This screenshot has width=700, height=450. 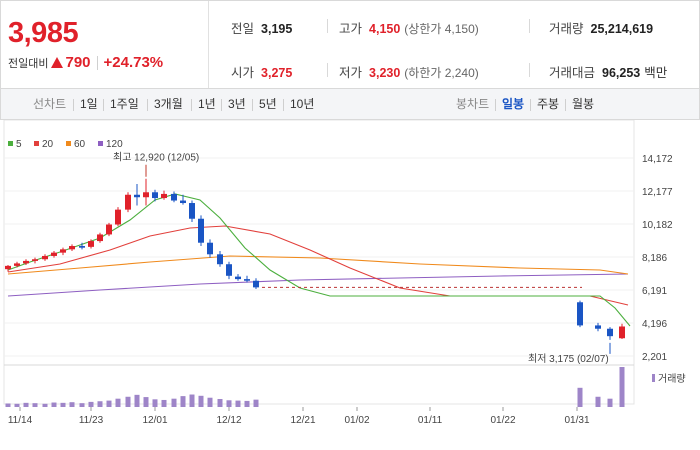 What do you see at coordinates (268, 104) in the screenshot?
I see `period-5y: 5년` at bounding box center [268, 104].